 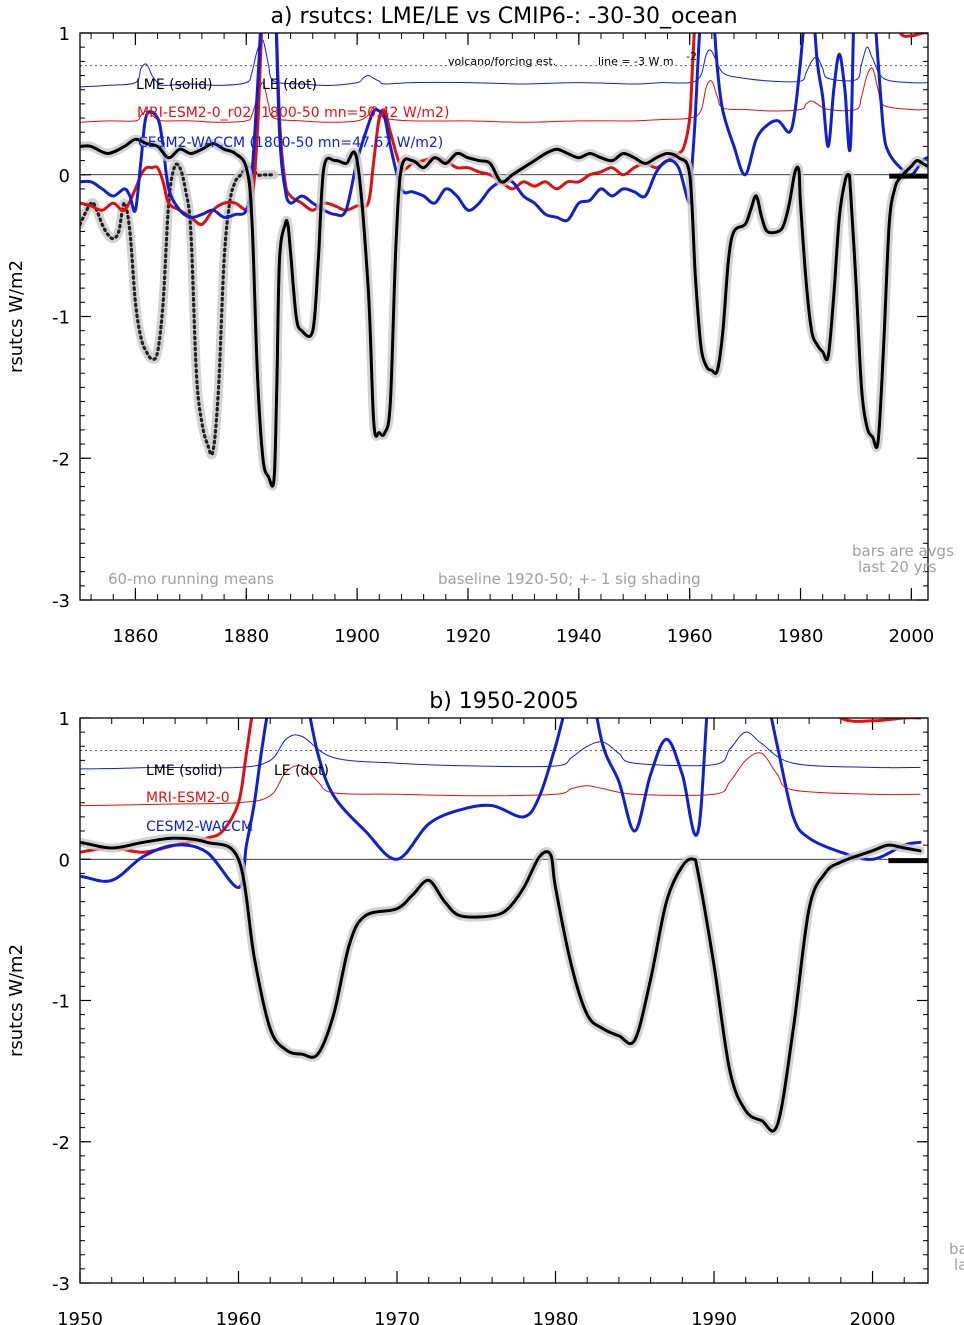 What do you see at coordinates (873, 1317) in the screenshot?
I see `b-xtick-label: 2000` at bounding box center [873, 1317].